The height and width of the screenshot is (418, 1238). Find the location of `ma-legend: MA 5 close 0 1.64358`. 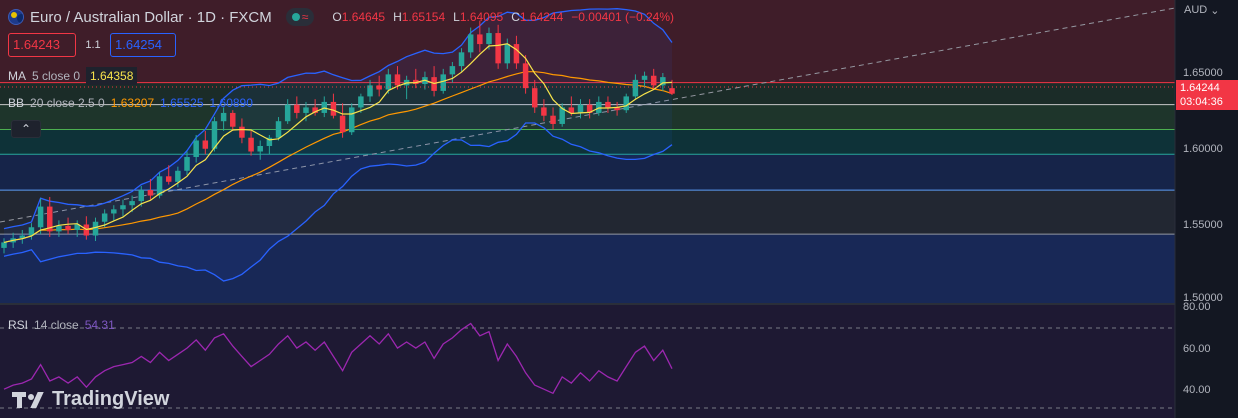

ma-legend: MA 5 close 0 1.64358 is located at coordinates (73, 76).